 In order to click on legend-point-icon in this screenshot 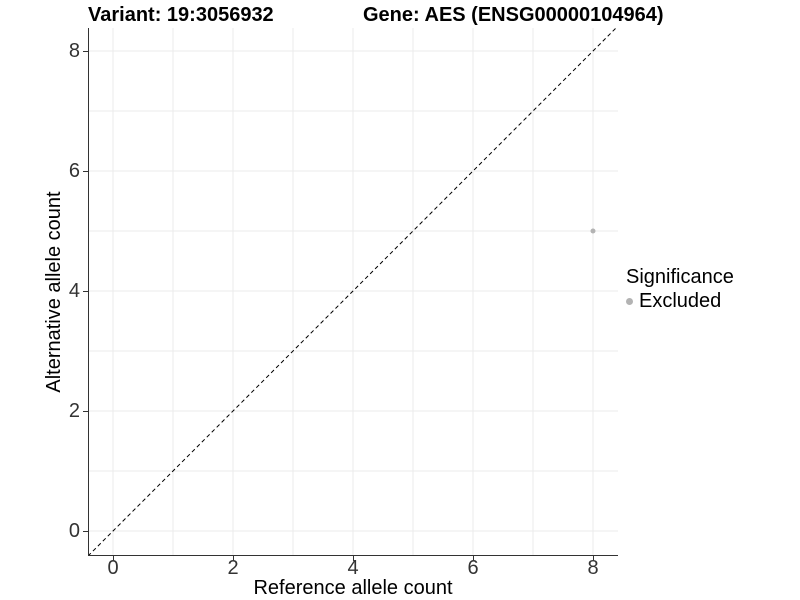, I will do `click(629, 301)`.